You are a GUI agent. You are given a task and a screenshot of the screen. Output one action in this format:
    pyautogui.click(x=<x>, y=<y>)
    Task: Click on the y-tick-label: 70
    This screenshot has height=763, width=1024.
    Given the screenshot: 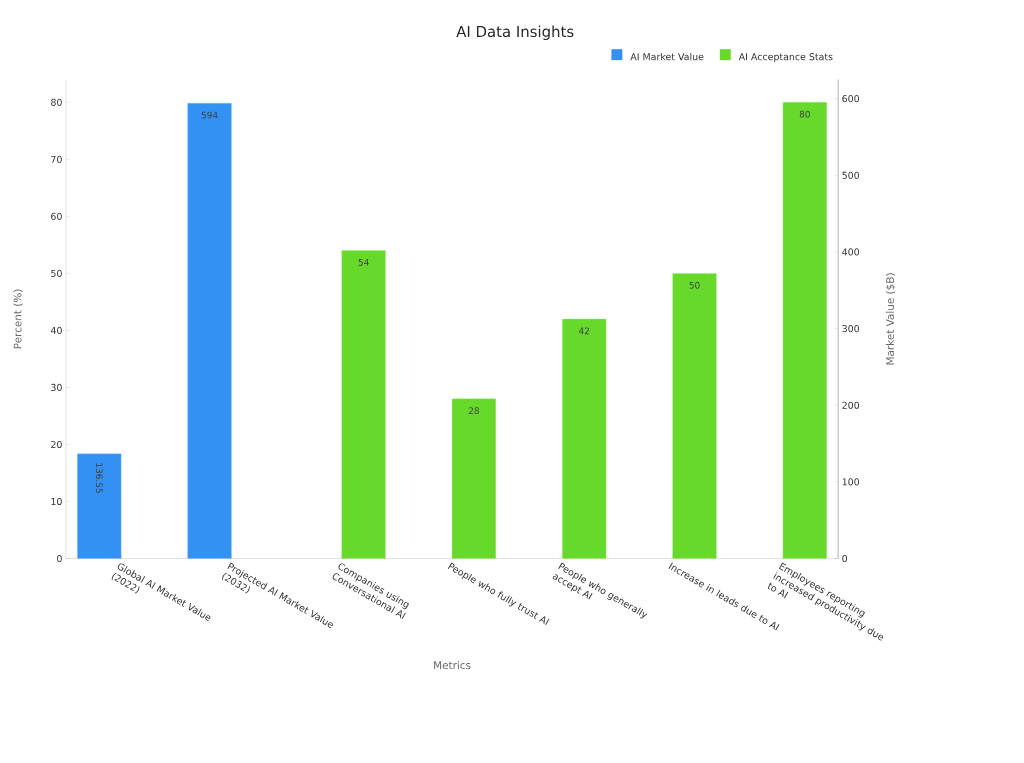 What is the action you would take?
    pyautogui.click(x=56, y=159)
    